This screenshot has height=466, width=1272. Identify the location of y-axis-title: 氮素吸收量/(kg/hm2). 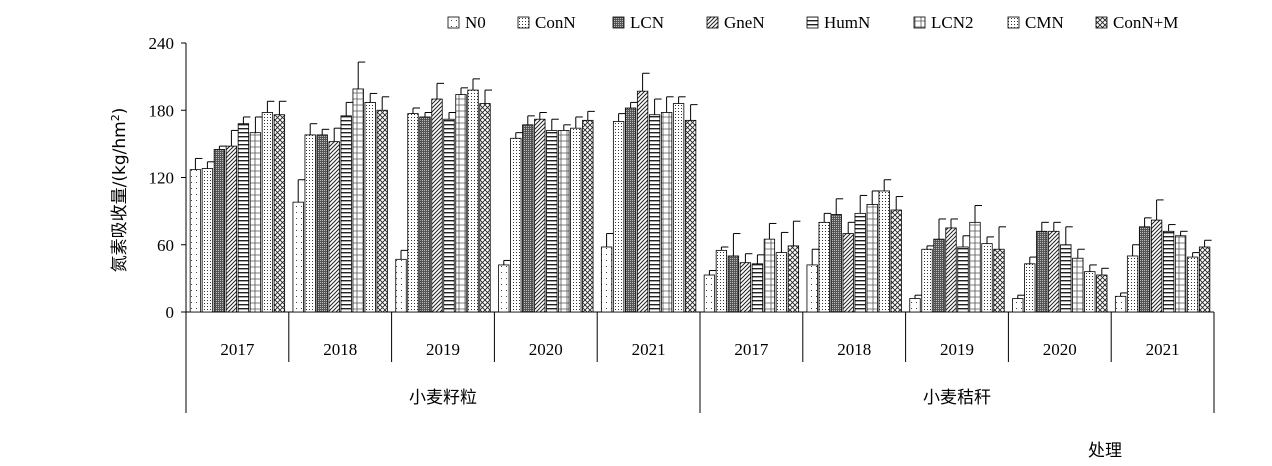
(120, 190).